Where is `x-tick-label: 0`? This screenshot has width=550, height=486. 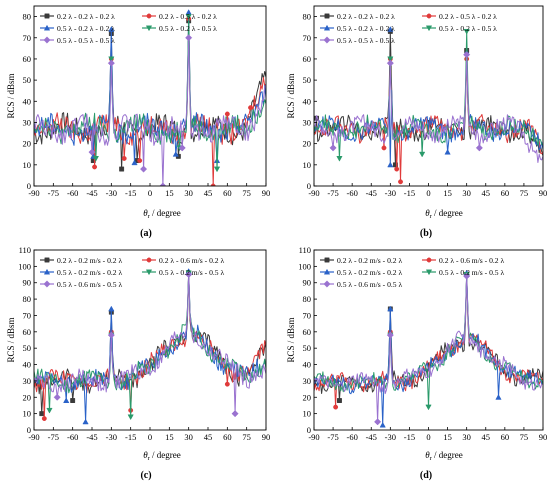 x-tick-label: 0 is located at coordinates (428, 193).